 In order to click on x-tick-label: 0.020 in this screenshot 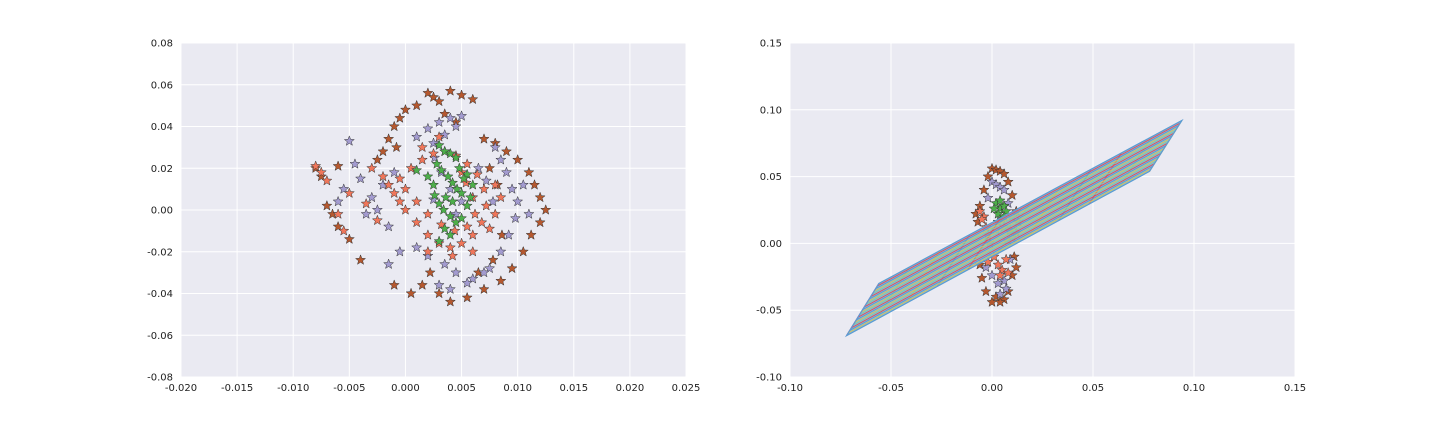, I will do `click(630, 388)`.